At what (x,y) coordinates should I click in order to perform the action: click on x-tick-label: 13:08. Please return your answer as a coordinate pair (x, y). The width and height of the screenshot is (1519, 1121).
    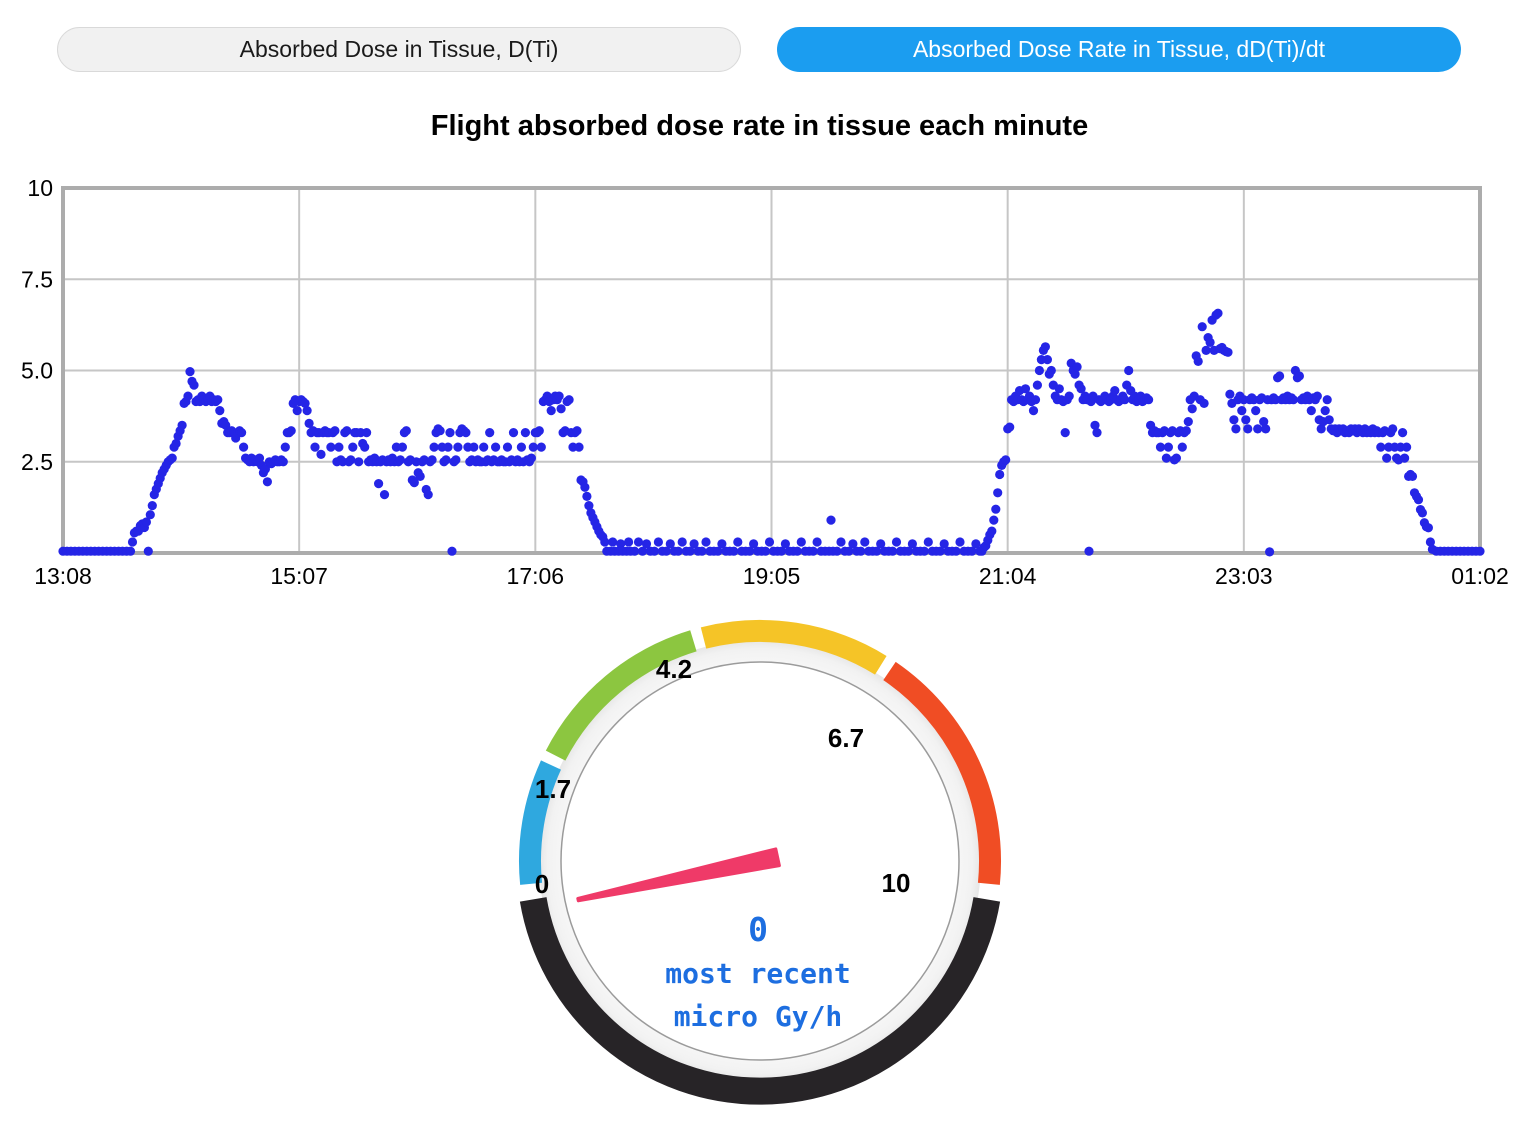
    Looking at the image, I should click on (63, 576).